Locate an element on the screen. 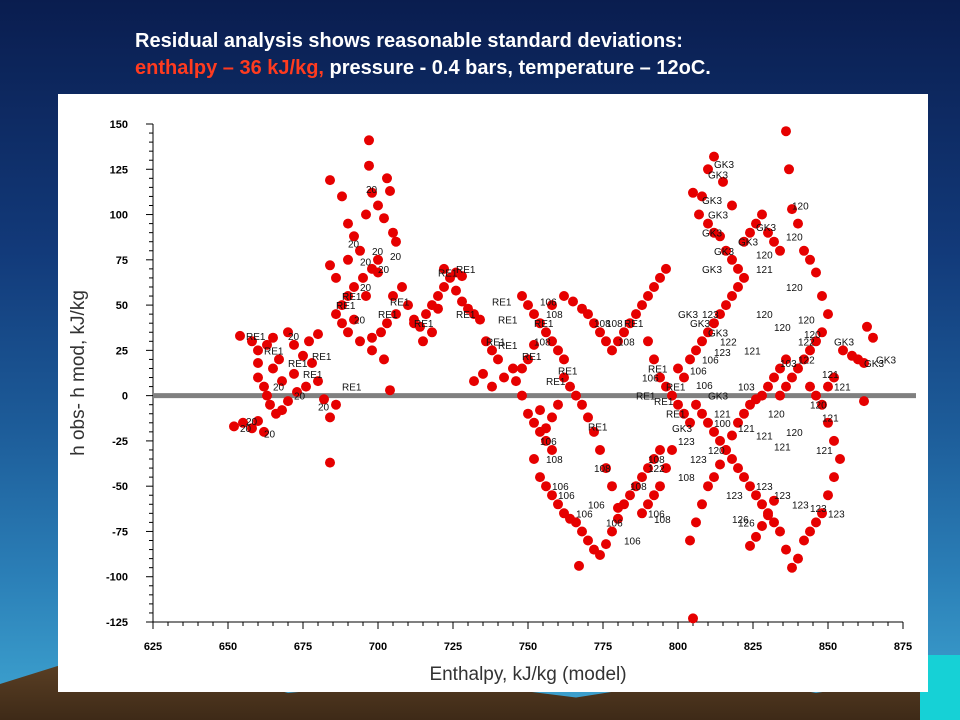  point-label: 123 is located at coordinates (818, 509).